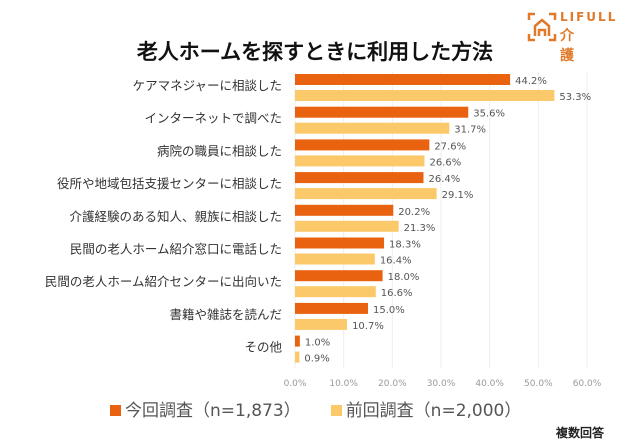 The height and width of the screenshot is (445, 630). I want to click on category-label: 民間の老人ホーム紹介窓口に電話した, so click(176, 249).